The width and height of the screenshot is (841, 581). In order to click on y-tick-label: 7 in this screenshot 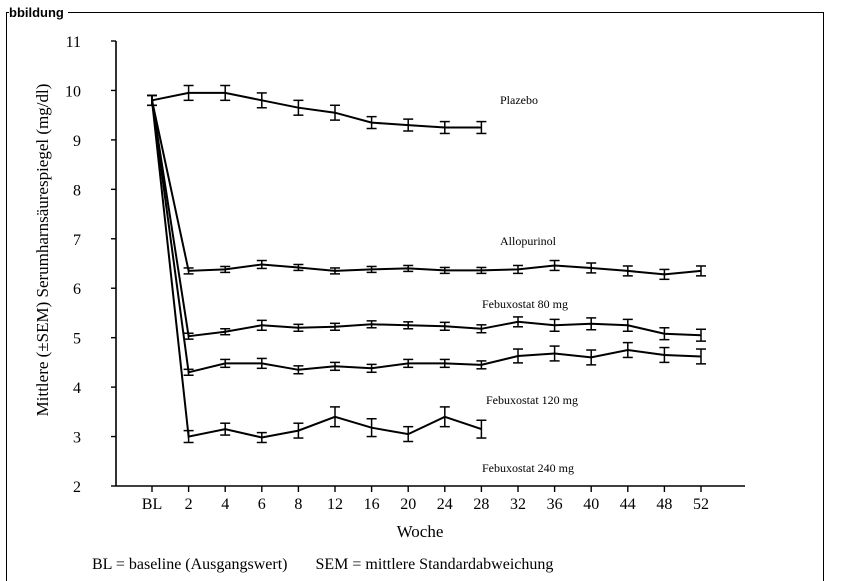, I will do `click(77, 240)`.